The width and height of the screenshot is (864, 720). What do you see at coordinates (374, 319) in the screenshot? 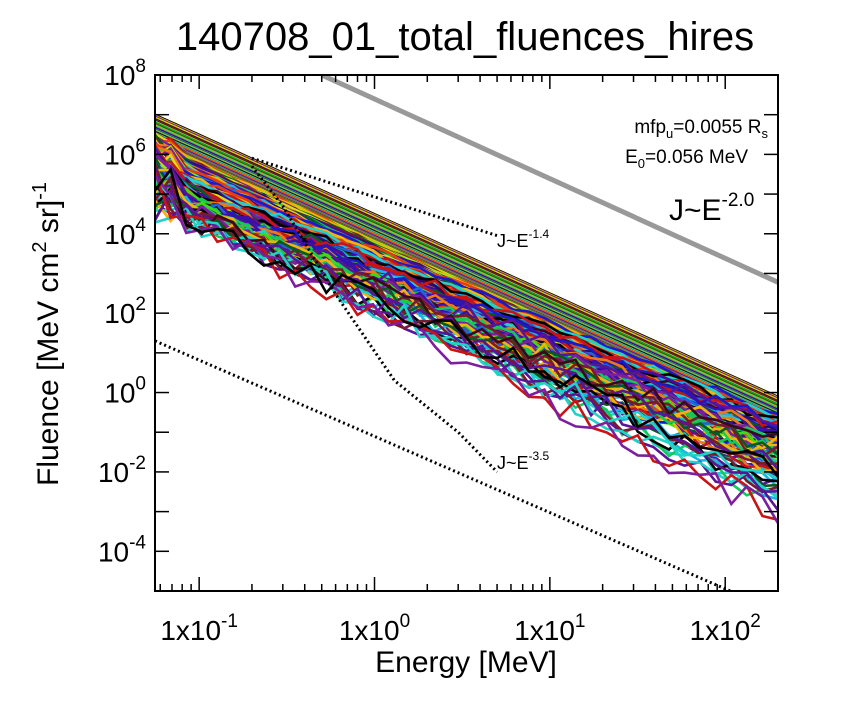
I see `reference-line-dotted` at bounding box center [374, 319].